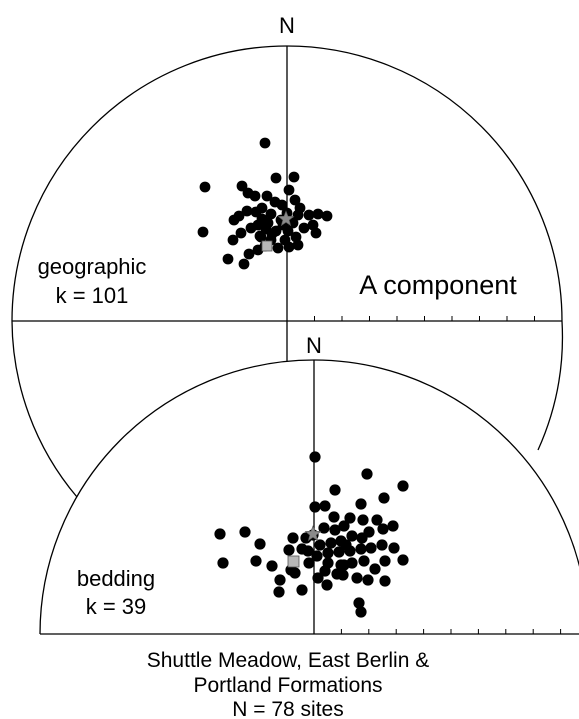 The width and height of the screenshot is (579, 719). I want to click on caption-line-1: Shuttle Meadow, East Berlin &, so click(288, 660).